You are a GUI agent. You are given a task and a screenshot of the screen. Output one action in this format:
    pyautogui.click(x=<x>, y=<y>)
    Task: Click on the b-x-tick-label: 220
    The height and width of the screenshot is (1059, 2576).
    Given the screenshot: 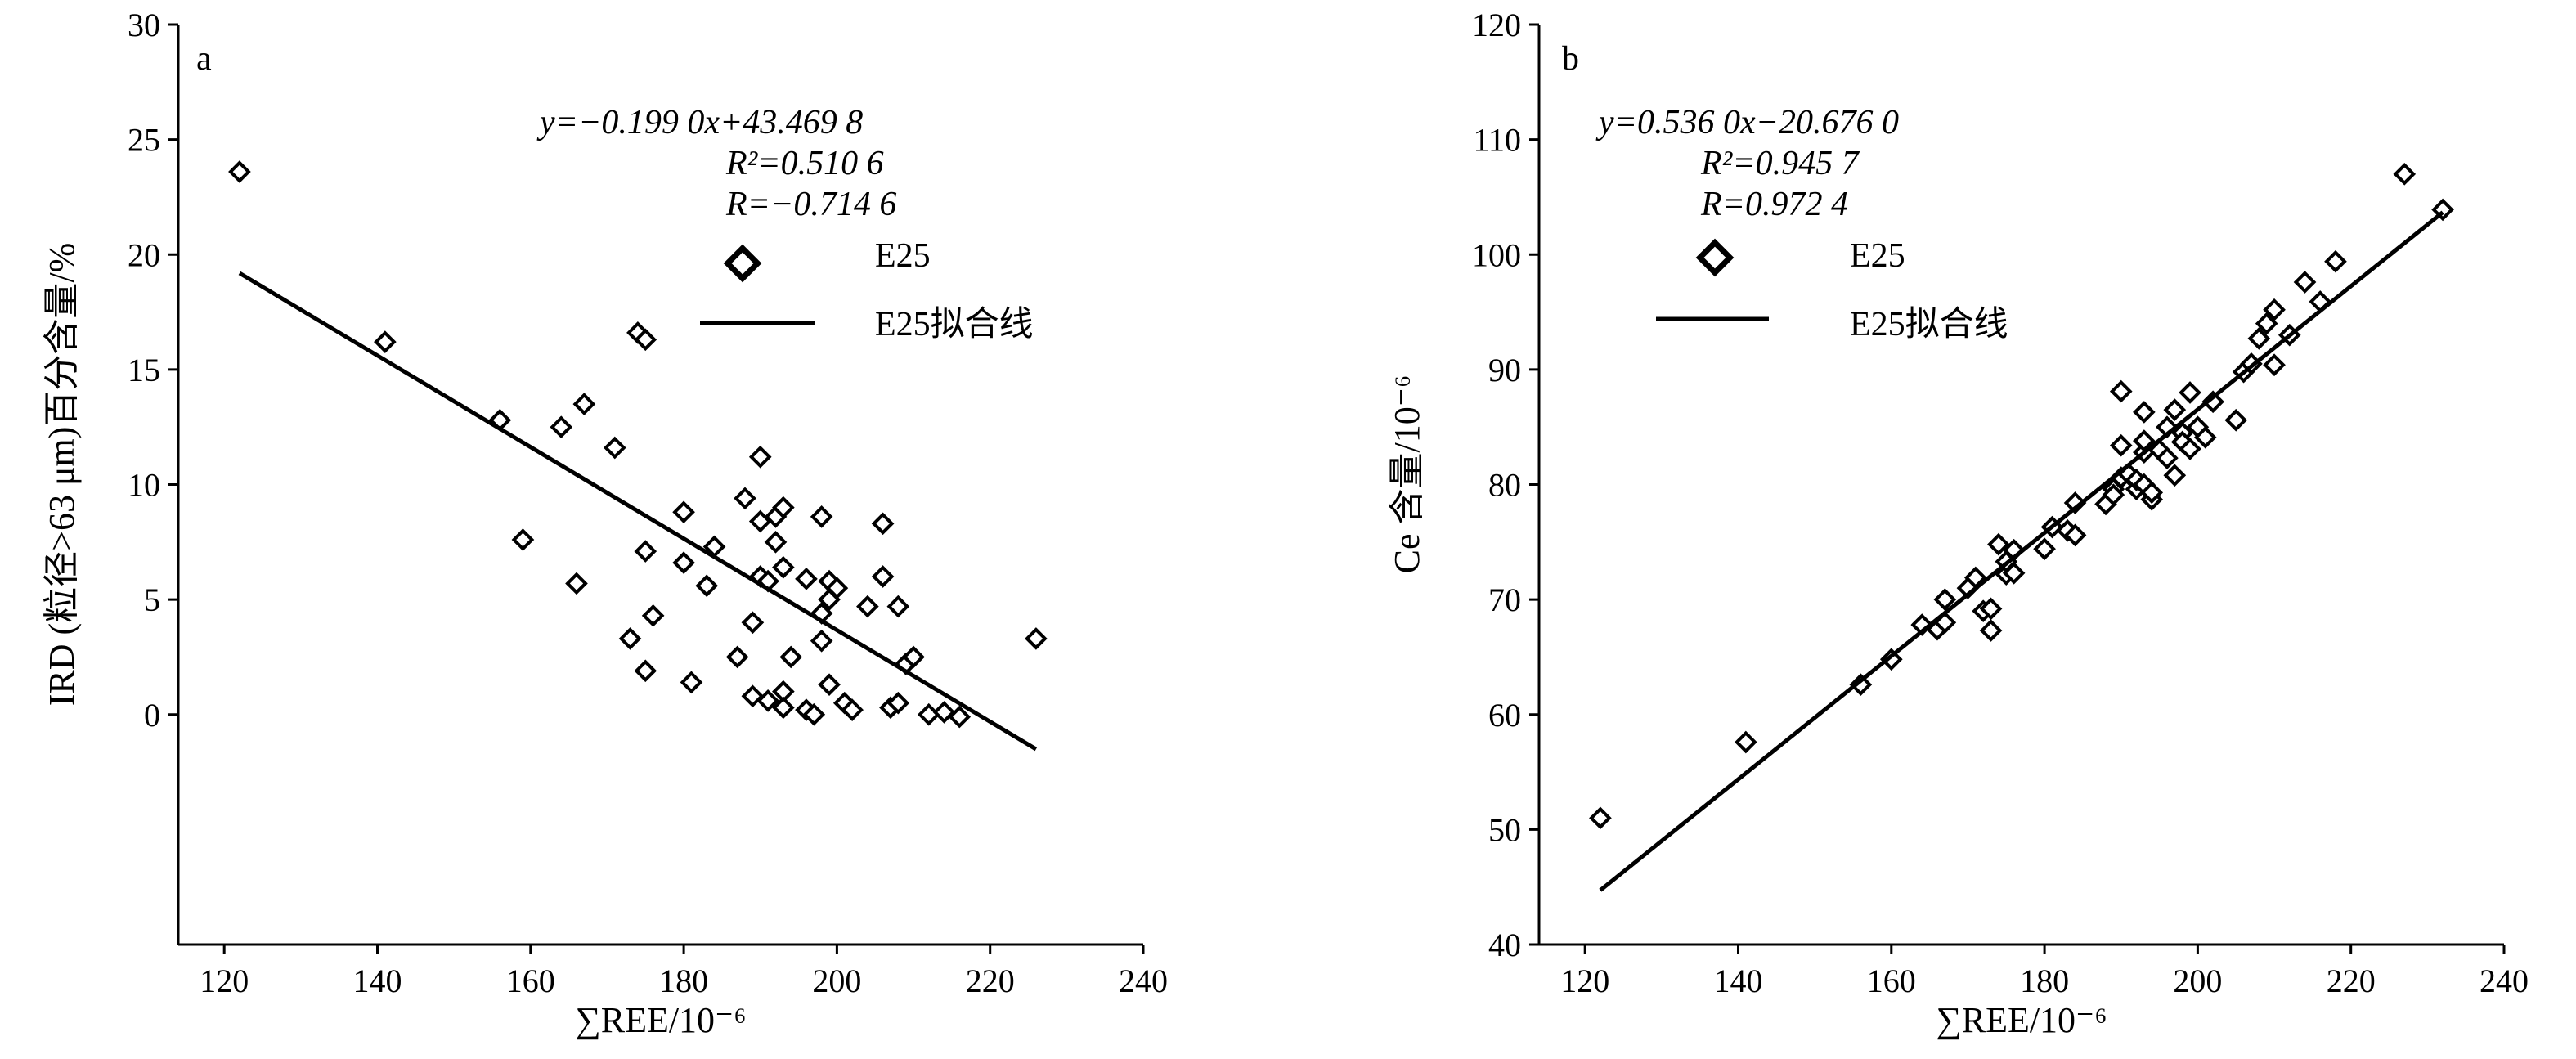 What is the action you would take?
    pyautogui.click(x=2352, y=981)
    